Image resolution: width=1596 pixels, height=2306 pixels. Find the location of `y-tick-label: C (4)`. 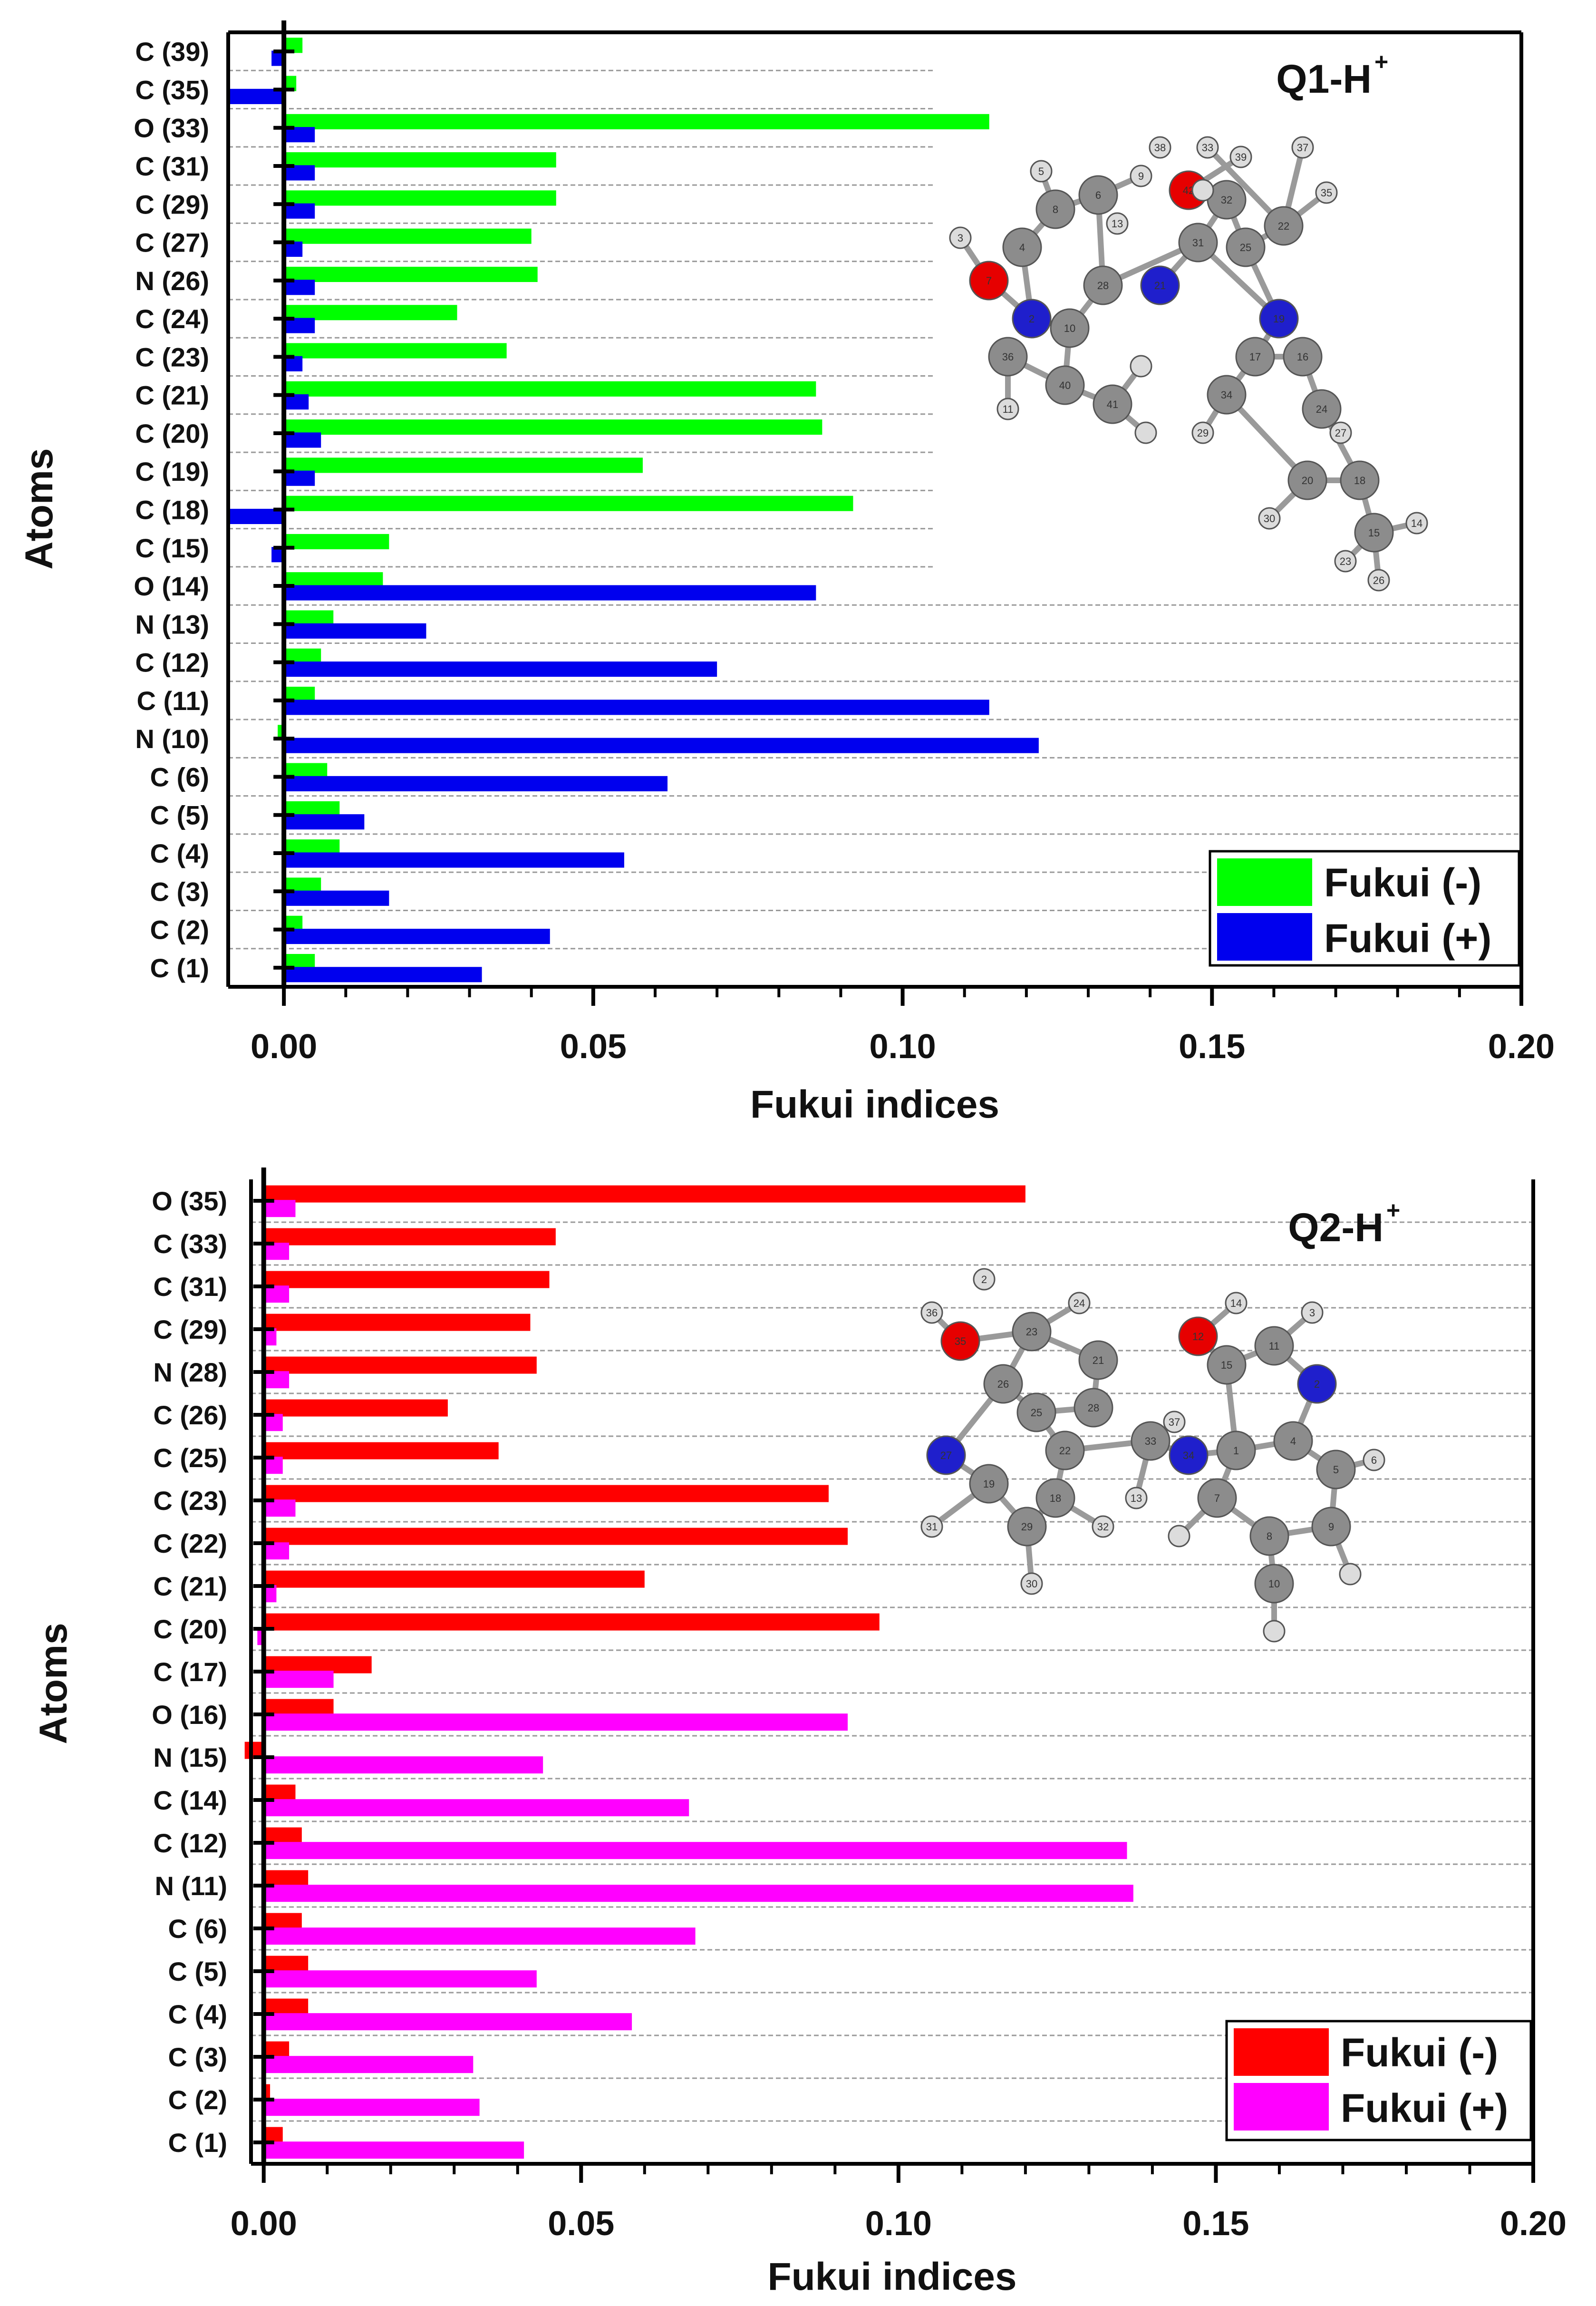

y-tick-label: C (4) is located at coordinates (180, 853).